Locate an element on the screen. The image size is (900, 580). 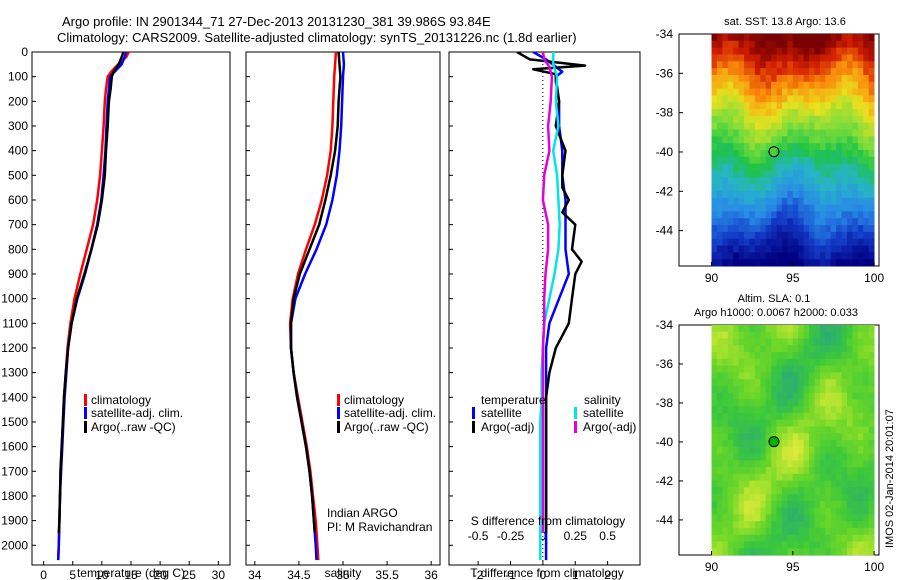
y-tick-label: 1300 is located at coordinates (14, 373).